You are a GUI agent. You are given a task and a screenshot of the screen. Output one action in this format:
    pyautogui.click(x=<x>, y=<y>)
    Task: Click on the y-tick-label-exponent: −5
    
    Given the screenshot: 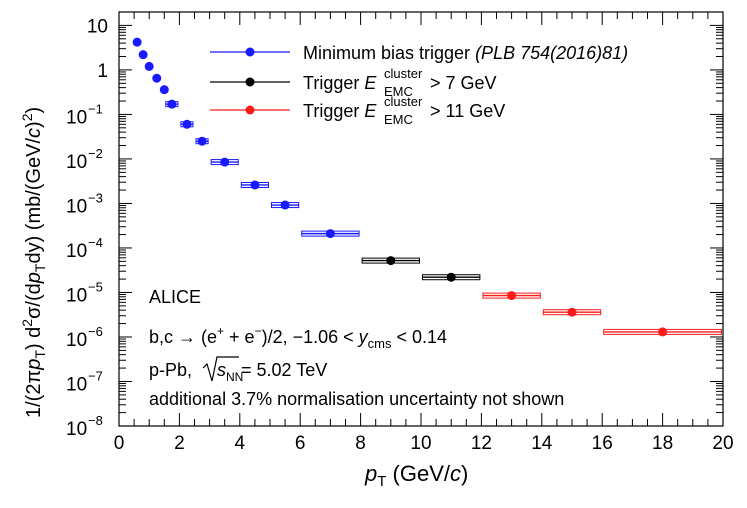 What is the action you would take?
    pyautogui.click(x=95, y=286)
    